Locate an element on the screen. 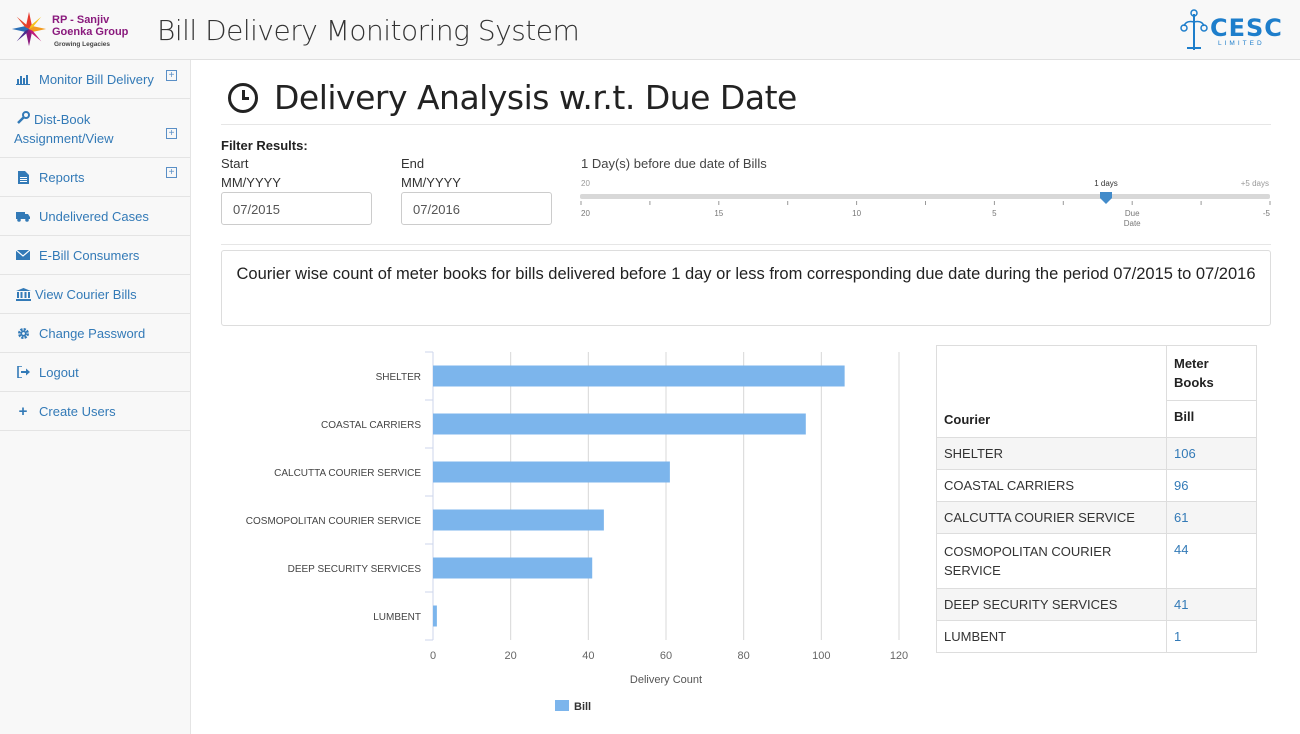 This screenshot has width=1300, height=734. table-row: CALCUTTA COURIER SERVICE 61 is located at coordinates (1096, 517).